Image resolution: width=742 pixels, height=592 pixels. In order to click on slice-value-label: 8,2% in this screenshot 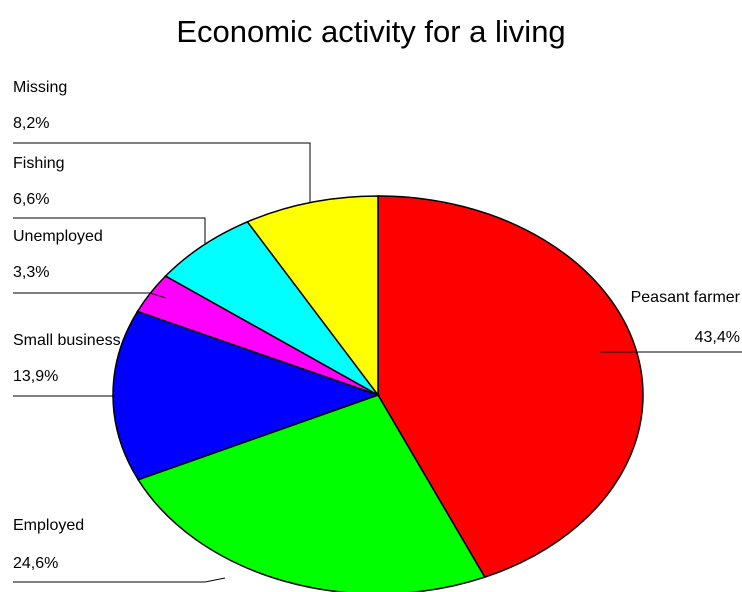, I will do `click(31, 123)`.